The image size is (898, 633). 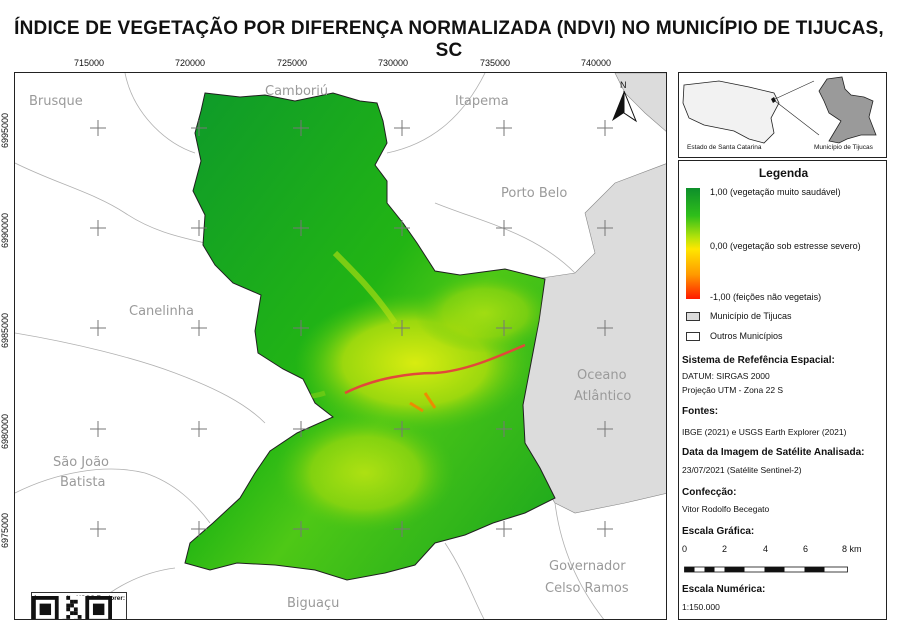 I want to click on sources-heading: Fontes:, so click(x=700, y=411).